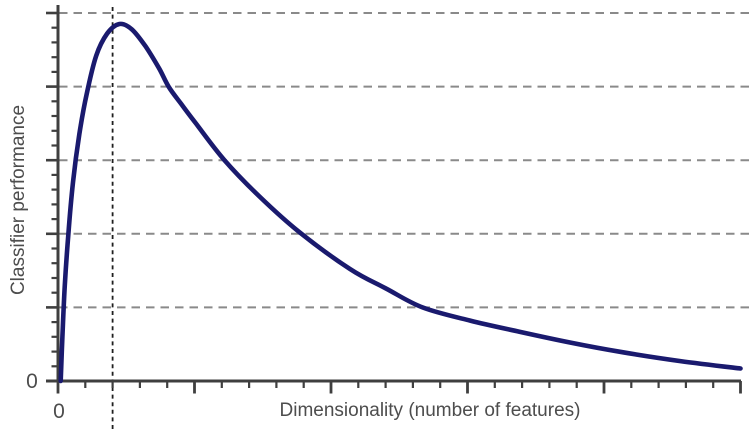 The height and width of the screenshot is (430, 755). What do you see at coordinates (59, 411) in the screenshot?
I see `x-axis-zero-label: 0` at bounding box center [59, 411].